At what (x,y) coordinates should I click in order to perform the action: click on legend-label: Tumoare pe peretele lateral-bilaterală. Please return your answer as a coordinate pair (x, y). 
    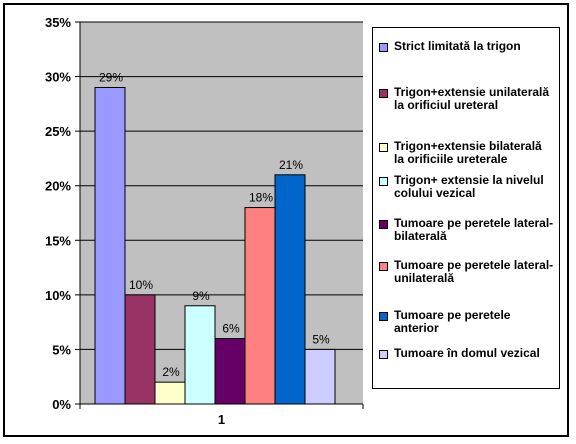
    Looking at the image, I should click on (474, 229).